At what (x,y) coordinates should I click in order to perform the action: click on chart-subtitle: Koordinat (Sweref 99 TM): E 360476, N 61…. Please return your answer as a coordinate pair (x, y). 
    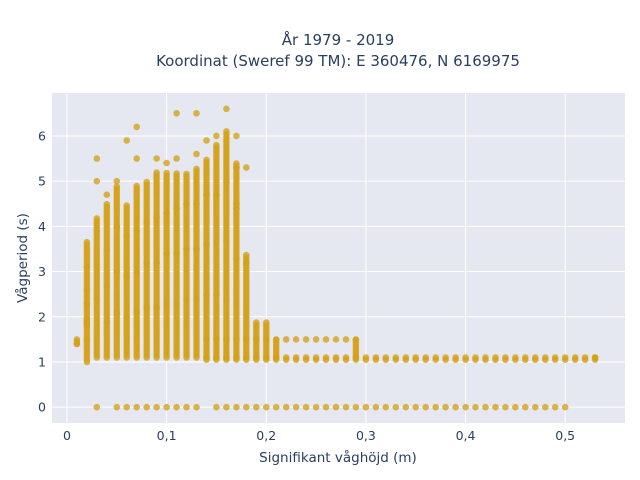
    Looking at the image, I should click on (338, 61).